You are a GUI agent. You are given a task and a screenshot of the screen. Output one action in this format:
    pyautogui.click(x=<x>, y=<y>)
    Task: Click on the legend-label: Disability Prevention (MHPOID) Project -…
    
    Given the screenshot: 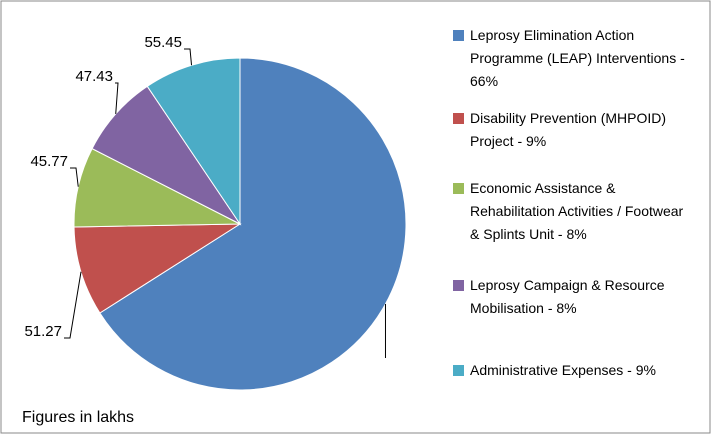 What is the action you would take?
    pyautogui.click(x=568, y=129)
    